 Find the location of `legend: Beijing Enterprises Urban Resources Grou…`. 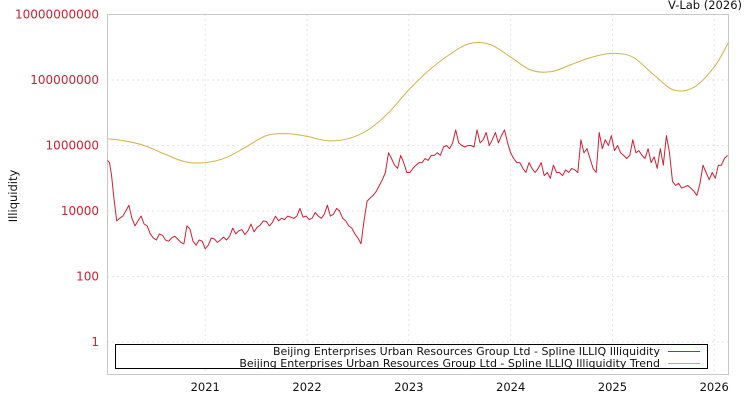

legend: Beijing Enterprises Urban Resources Grou… is located at coordinates (411, 357).